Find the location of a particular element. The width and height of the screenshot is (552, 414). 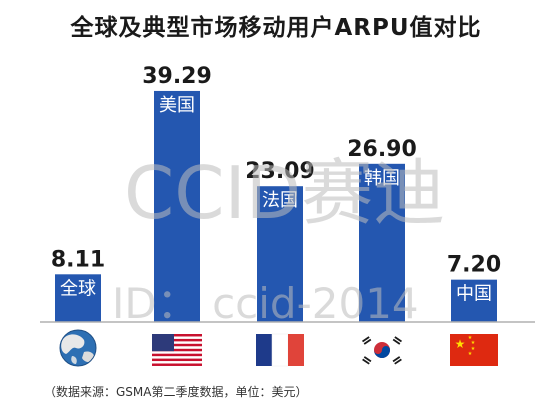

category-label-5: 中国 is located at coordinates (474, 294).